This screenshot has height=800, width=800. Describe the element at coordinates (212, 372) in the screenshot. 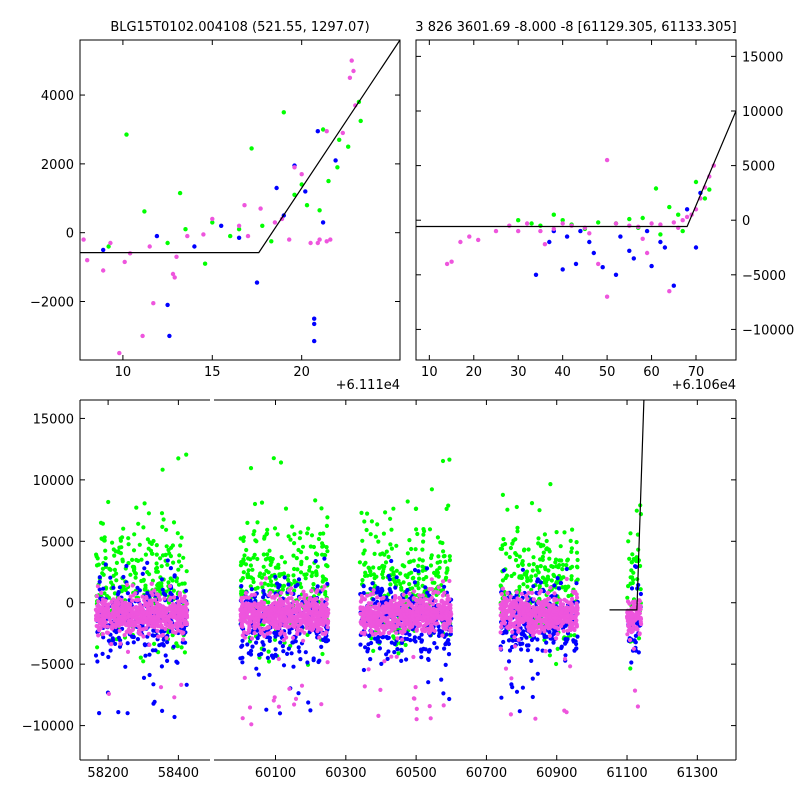

I see `x-tick-label: 15` at that location.